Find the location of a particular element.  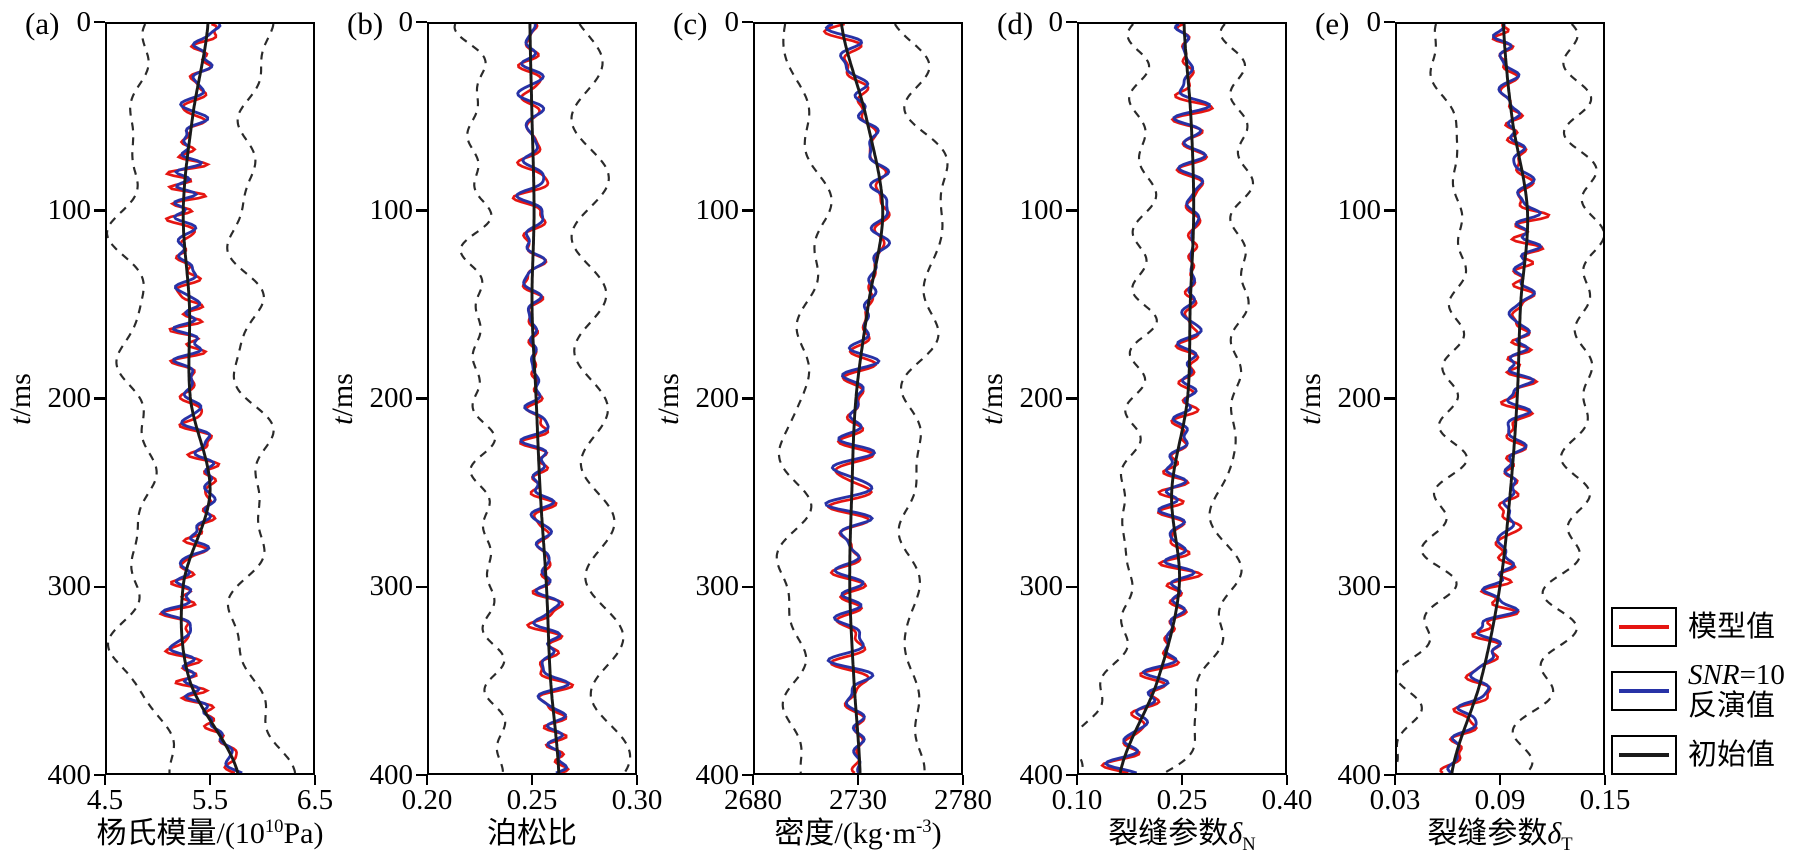

x-axis-title-4: 裂缝参数δN is located at coordinates (1182, 836).